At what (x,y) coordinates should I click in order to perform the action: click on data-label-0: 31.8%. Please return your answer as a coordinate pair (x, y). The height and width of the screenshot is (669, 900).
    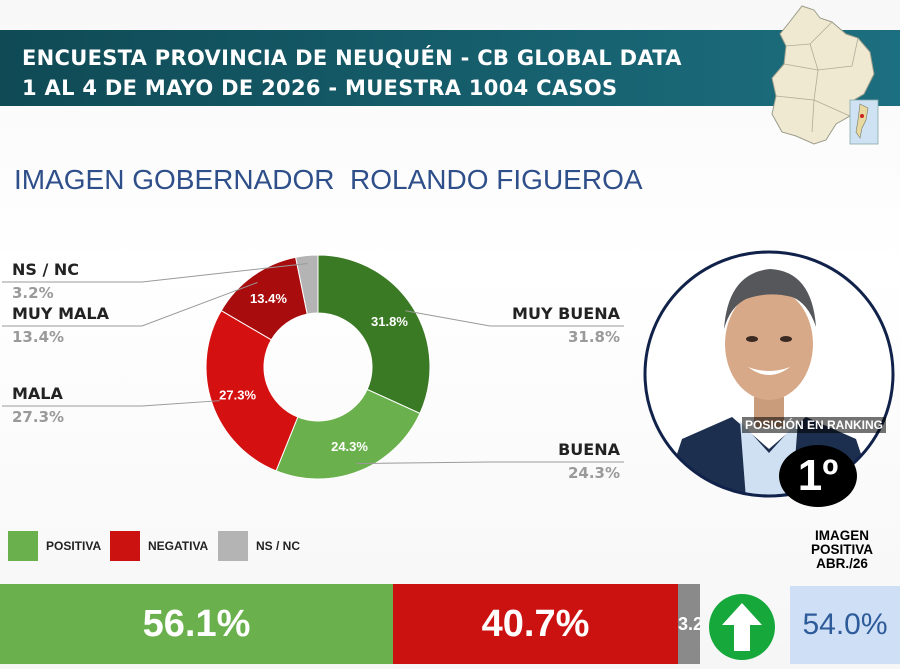
    Looking at the image, I should click on (389, 321).